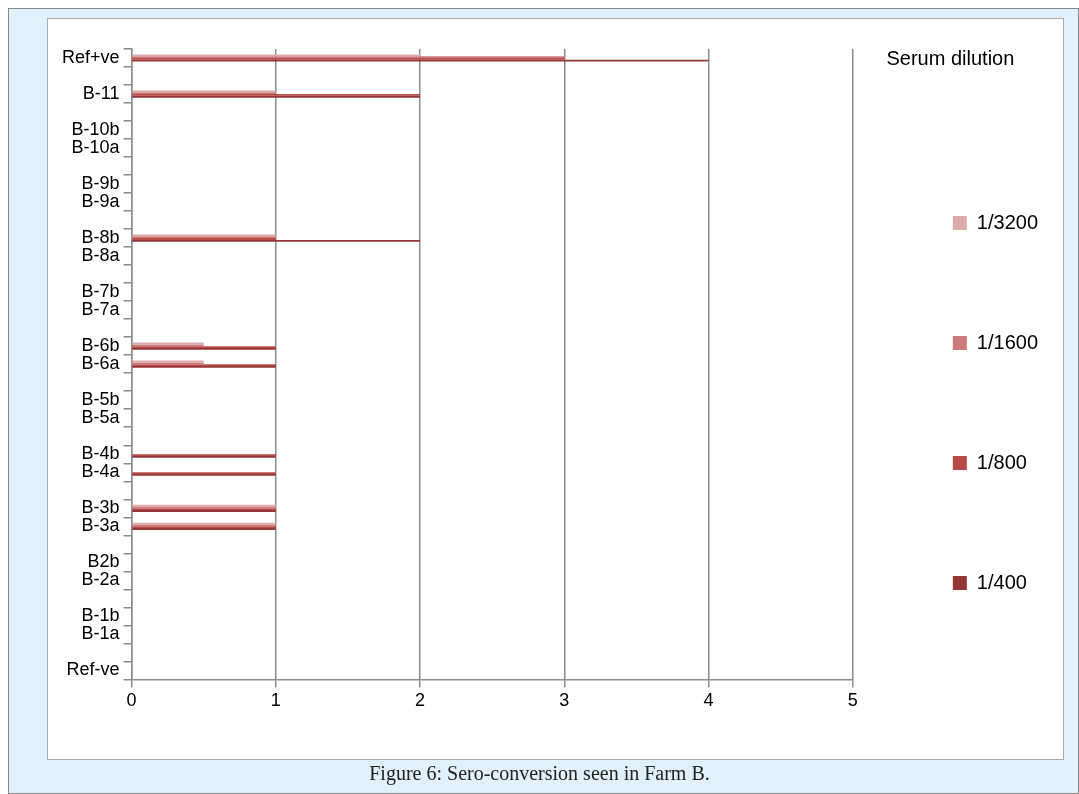 This screenshot has width=1079, height=794. Describe the element at coordinates (100, 183) in the screenshot. I see `y-tick-label: B-9b` at that location.